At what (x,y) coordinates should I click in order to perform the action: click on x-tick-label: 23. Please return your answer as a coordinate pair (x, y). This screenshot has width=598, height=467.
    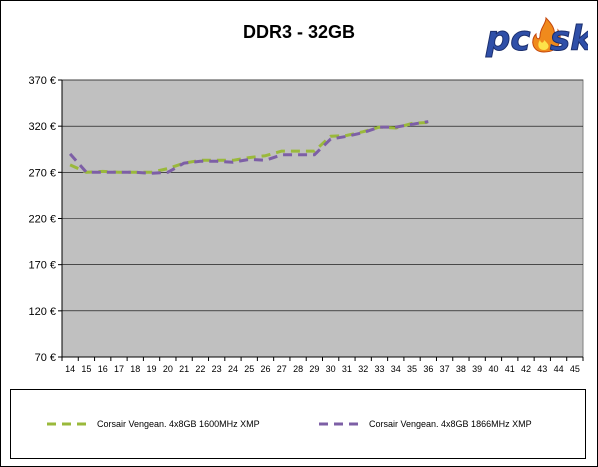
    Looking at the image, I should click on (217, 369).